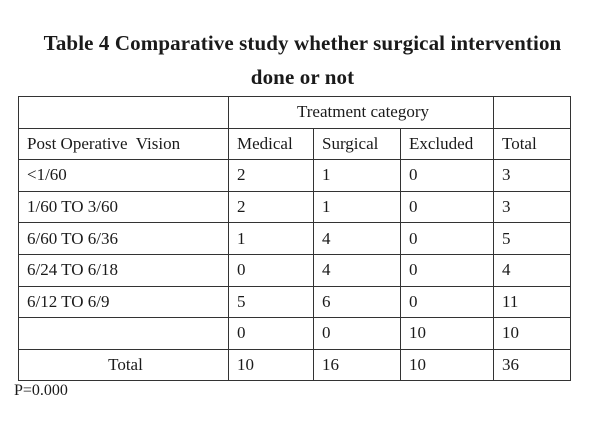  Describe the element at coordinates (123, 333) in the screenshot. I see `row-label` at that location.